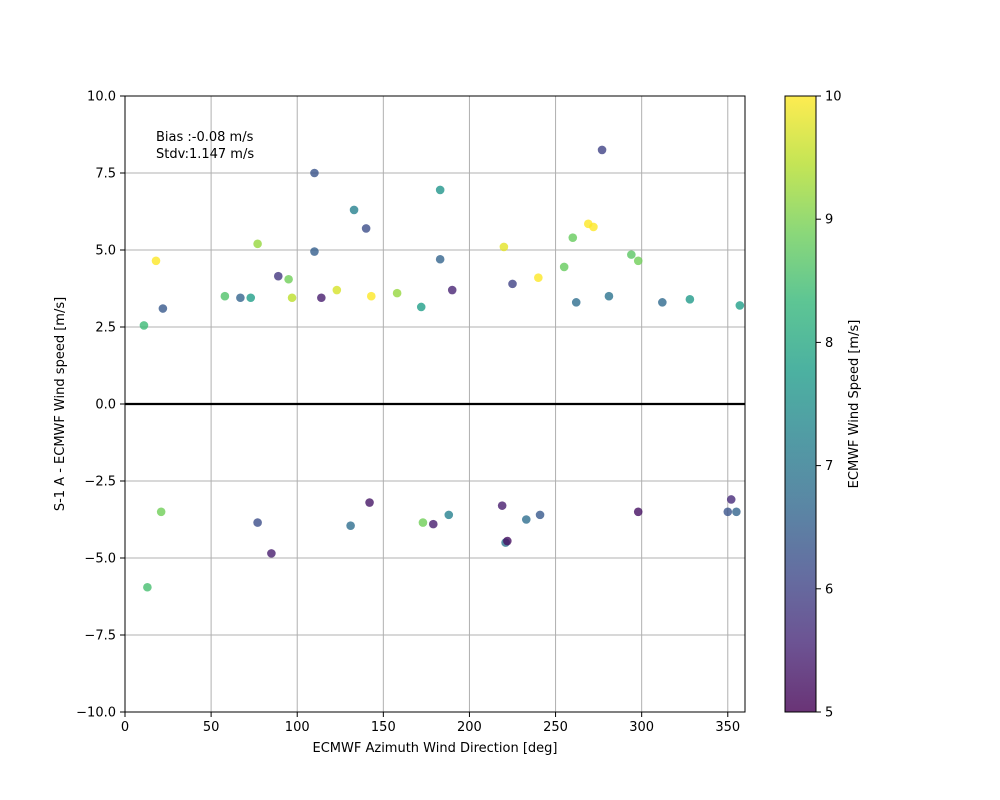 Image resolution: width=1000 pixels, height=800 pixels. I want to click on colorbar-tick-label: 7, so click(829, 466).